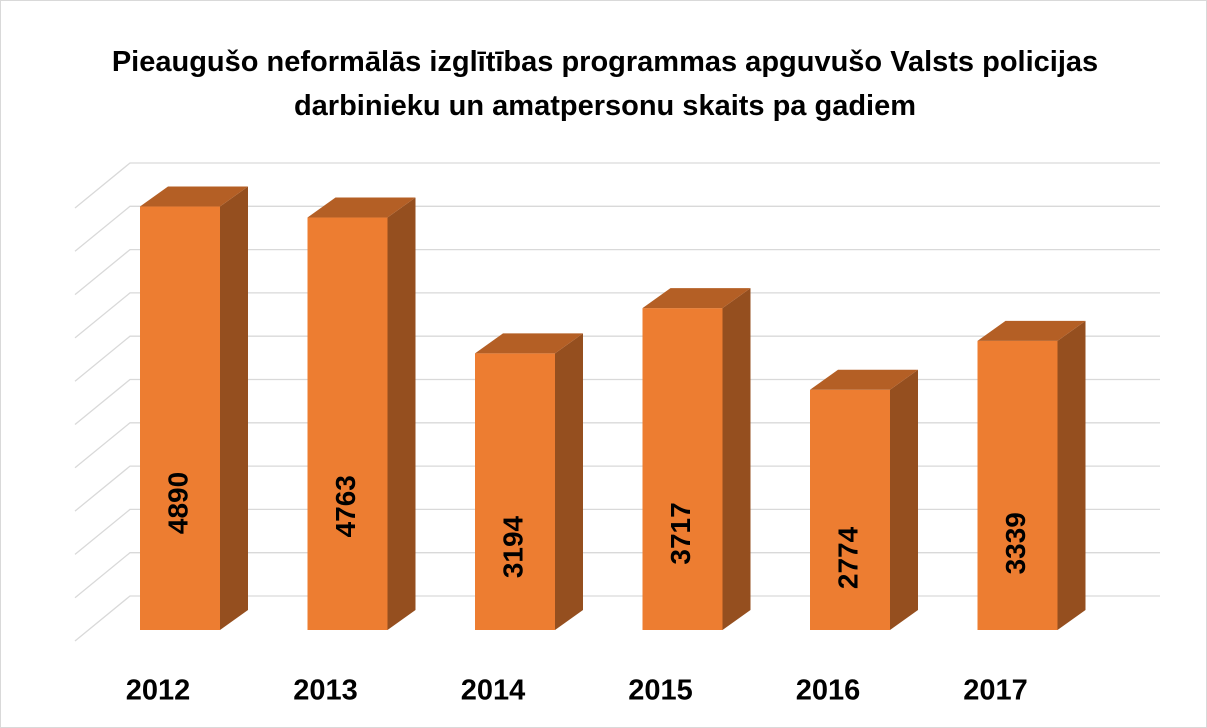  I want to click on value-label: 4763, so click(345, 506).